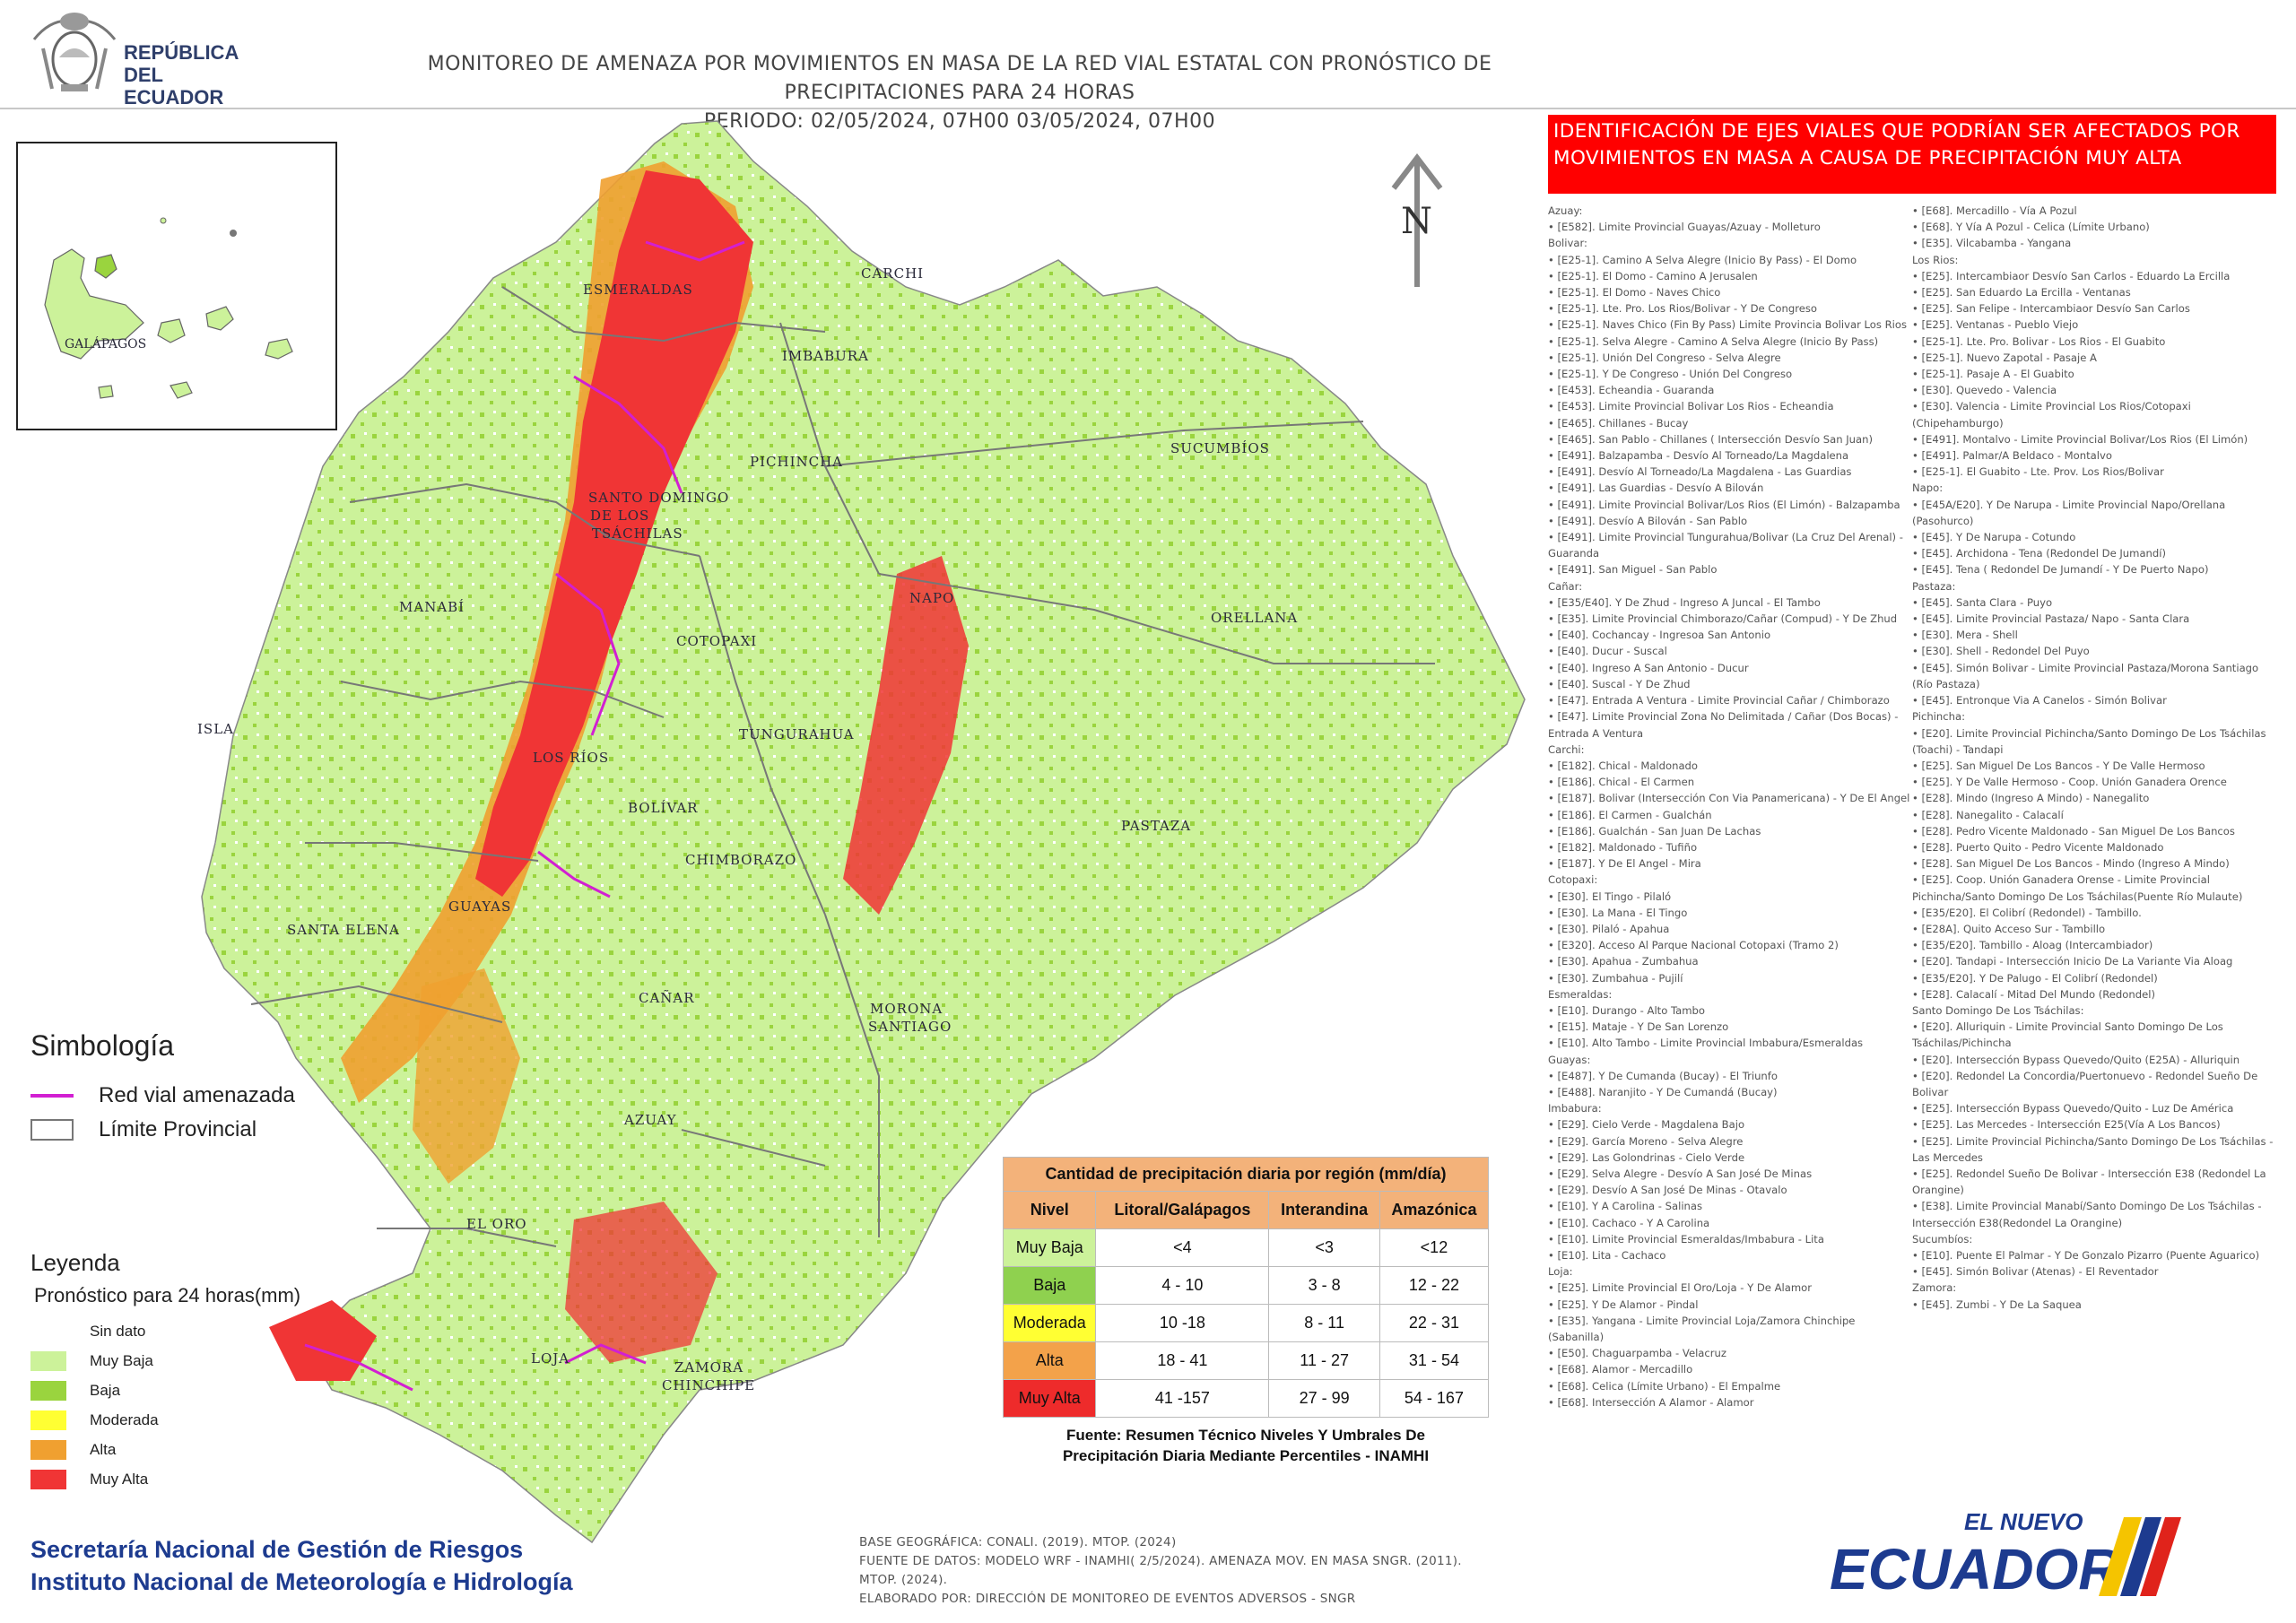 This screenshot has height=1623, width=2296. Describe the element at coordinates (1560, 1272) in the screenshot. I see `road-list-province: Loja:` at that location.